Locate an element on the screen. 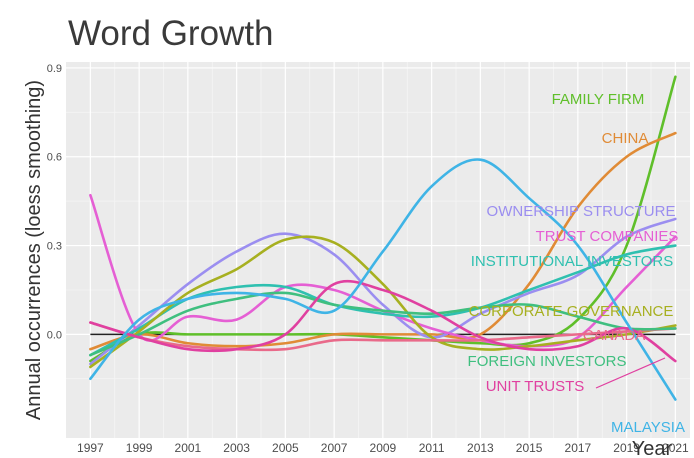 The image size is (694, 458). series-label: INSTITUTIONAL INVESTORS is located at coordinates (572, 261).